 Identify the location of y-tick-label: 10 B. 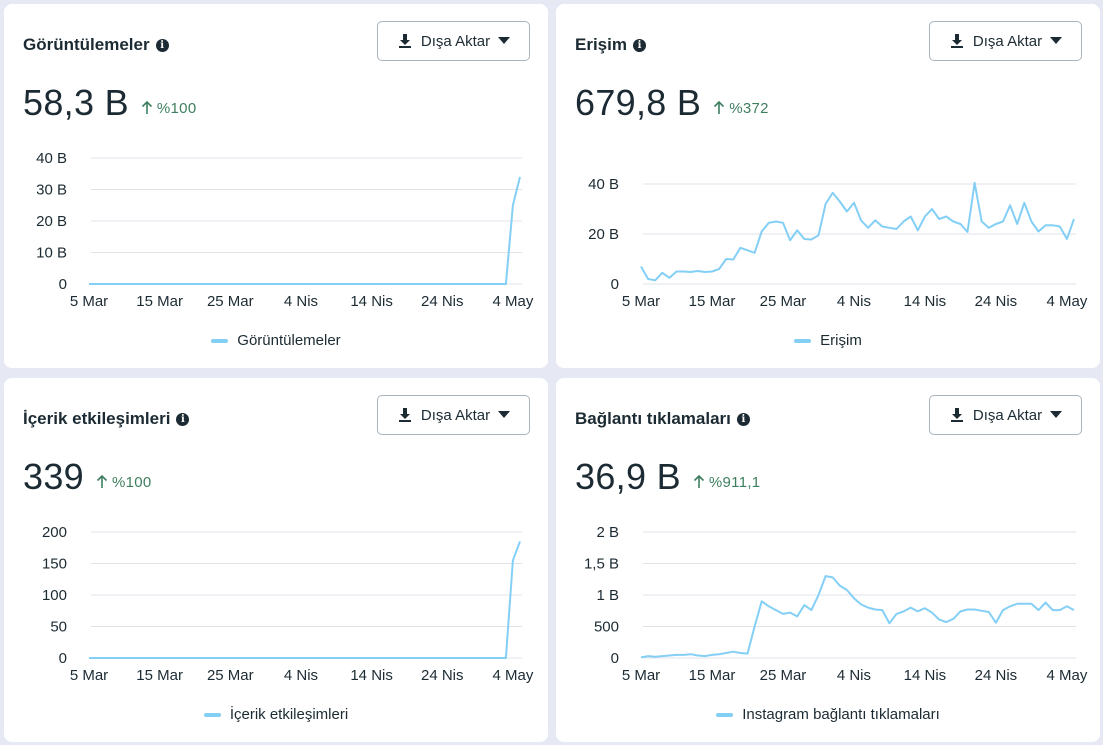
(51, 253).